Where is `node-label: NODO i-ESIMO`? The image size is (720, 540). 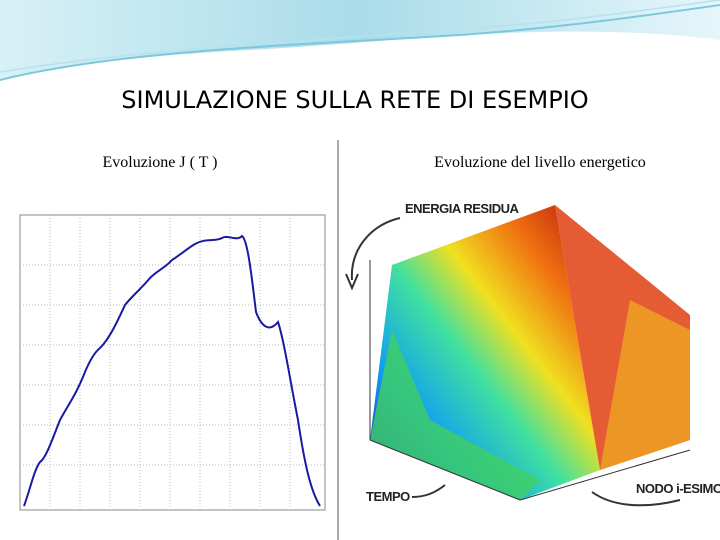 node-label: NODO i-ESIMO is located at coordinates (678, 488).